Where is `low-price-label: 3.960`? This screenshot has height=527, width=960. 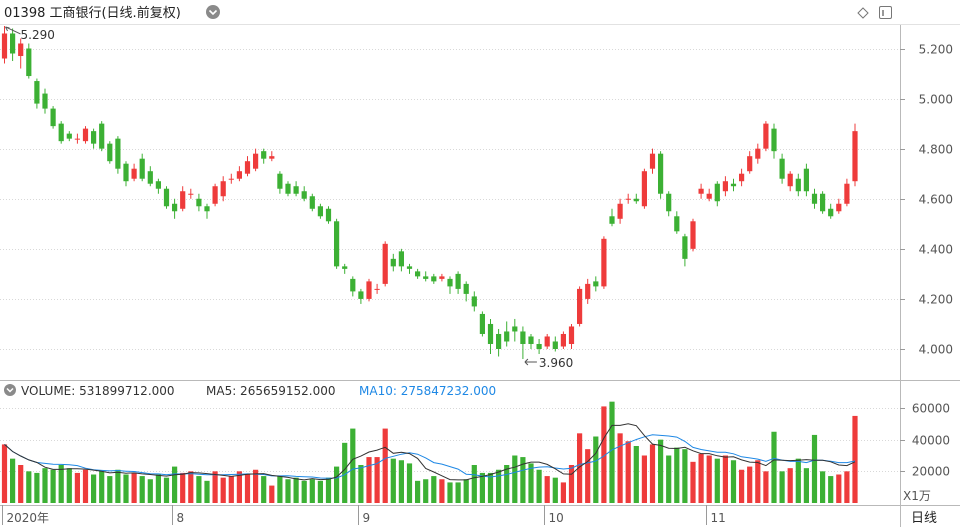 low-price-label: 3.960 is located at coordinates (556, 363).